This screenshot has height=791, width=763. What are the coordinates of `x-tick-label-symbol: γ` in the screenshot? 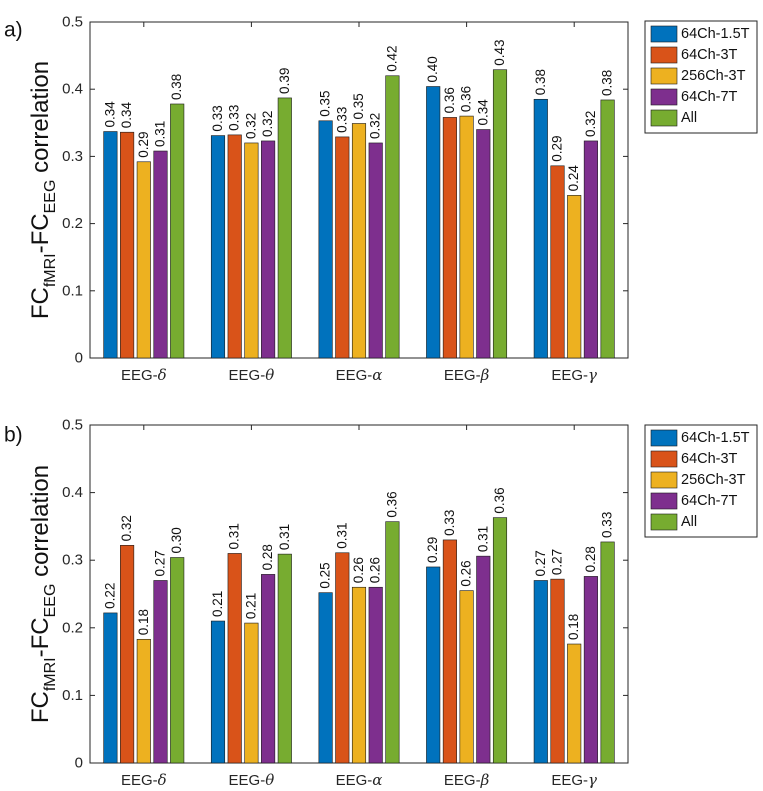 It's located at (592, 780).